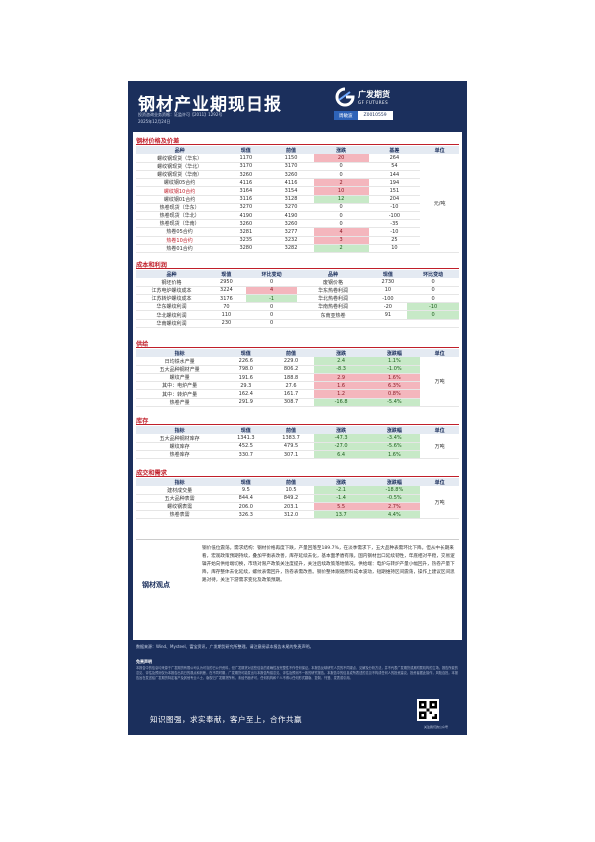  I want to click on current-value: 3164, so click(246, 191).